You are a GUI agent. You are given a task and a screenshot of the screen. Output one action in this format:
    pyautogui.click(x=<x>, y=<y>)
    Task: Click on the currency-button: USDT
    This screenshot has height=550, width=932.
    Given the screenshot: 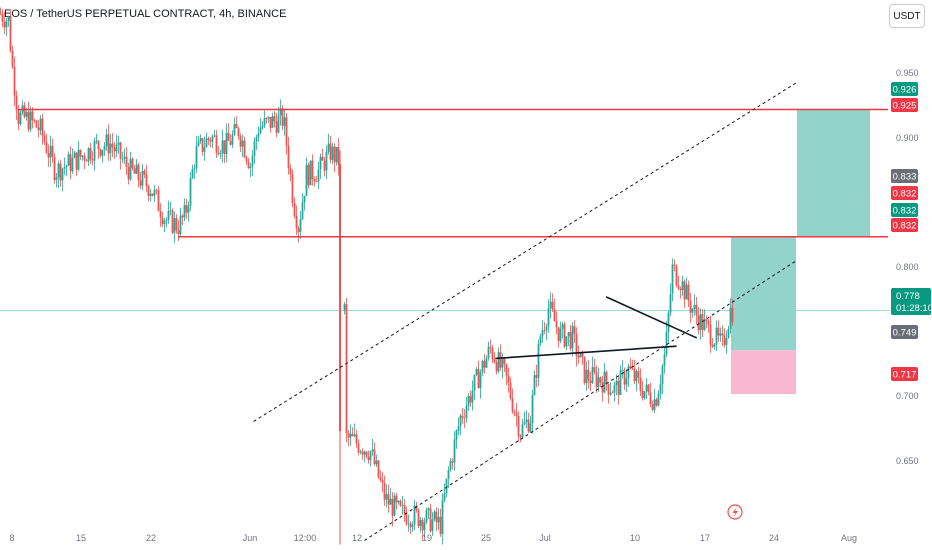 What is the action you would take?
    pyautogui.click(x=907, y=16)
    